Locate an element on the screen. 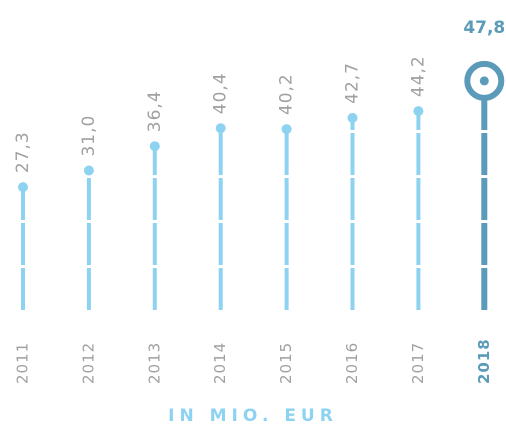 The height and width of the screenshot is (427, 506). x-tick-label: 2018 is located at coordinates (484, 361).